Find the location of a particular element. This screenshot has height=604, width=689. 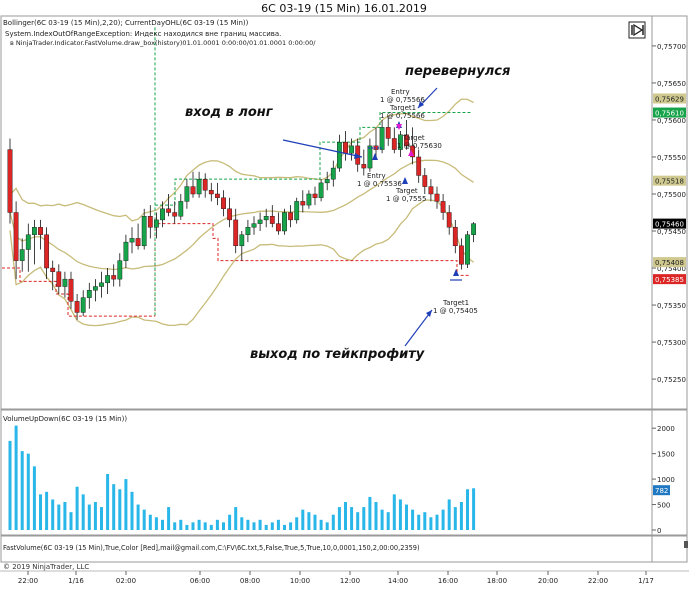

svg-text: 1 @ 0,75536 is located at coordinates (379, 184).